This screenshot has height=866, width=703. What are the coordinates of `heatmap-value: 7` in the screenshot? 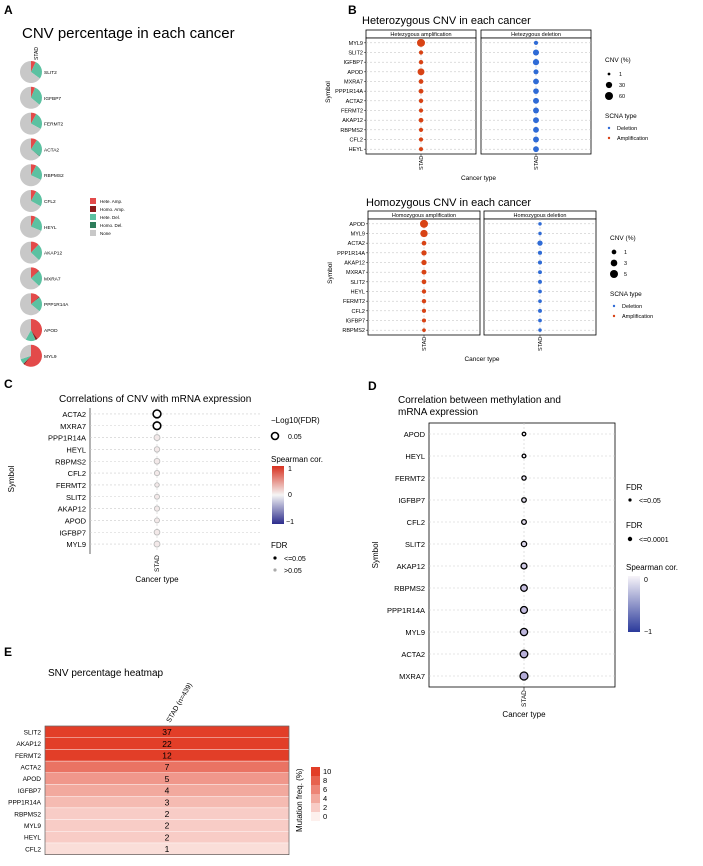 It's located at (167, 767).